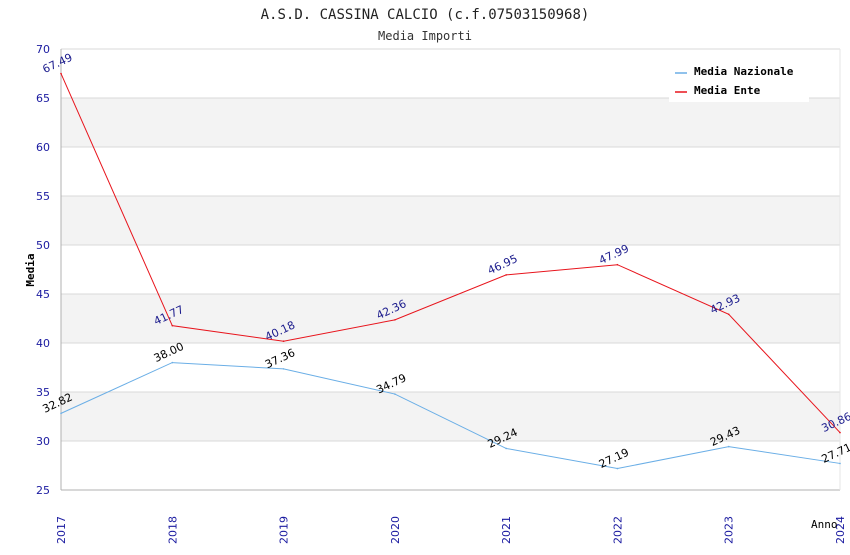 This screenshot has height=555, width=850. Describe the element at coordinates (425, 36) in the screenshot. I see `chart-subtitle: Media Importi` at that location.